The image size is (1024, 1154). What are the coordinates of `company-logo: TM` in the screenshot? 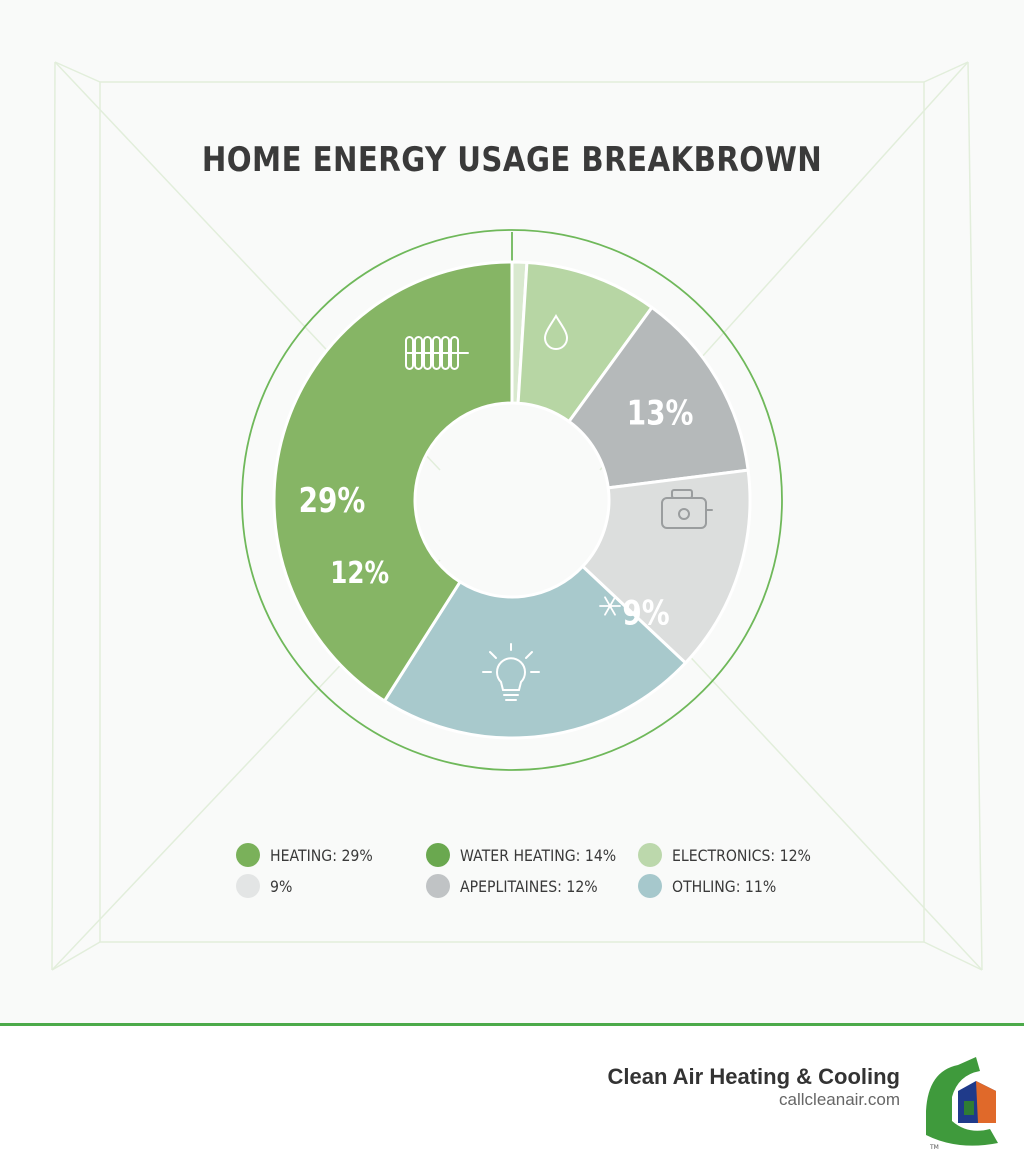 It's located at (962, 1104).